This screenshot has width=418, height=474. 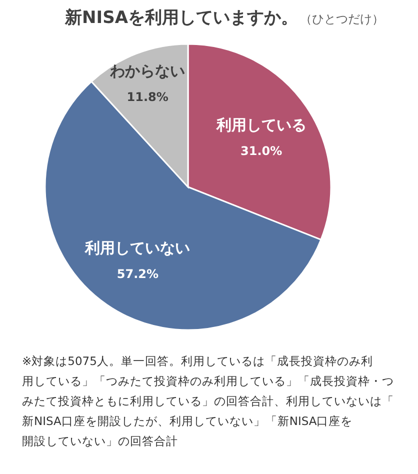 What do you see at coordinates (261, 151) in the screenshot?
I see `data-label: 31.0%` at bounding box center [261, 151].